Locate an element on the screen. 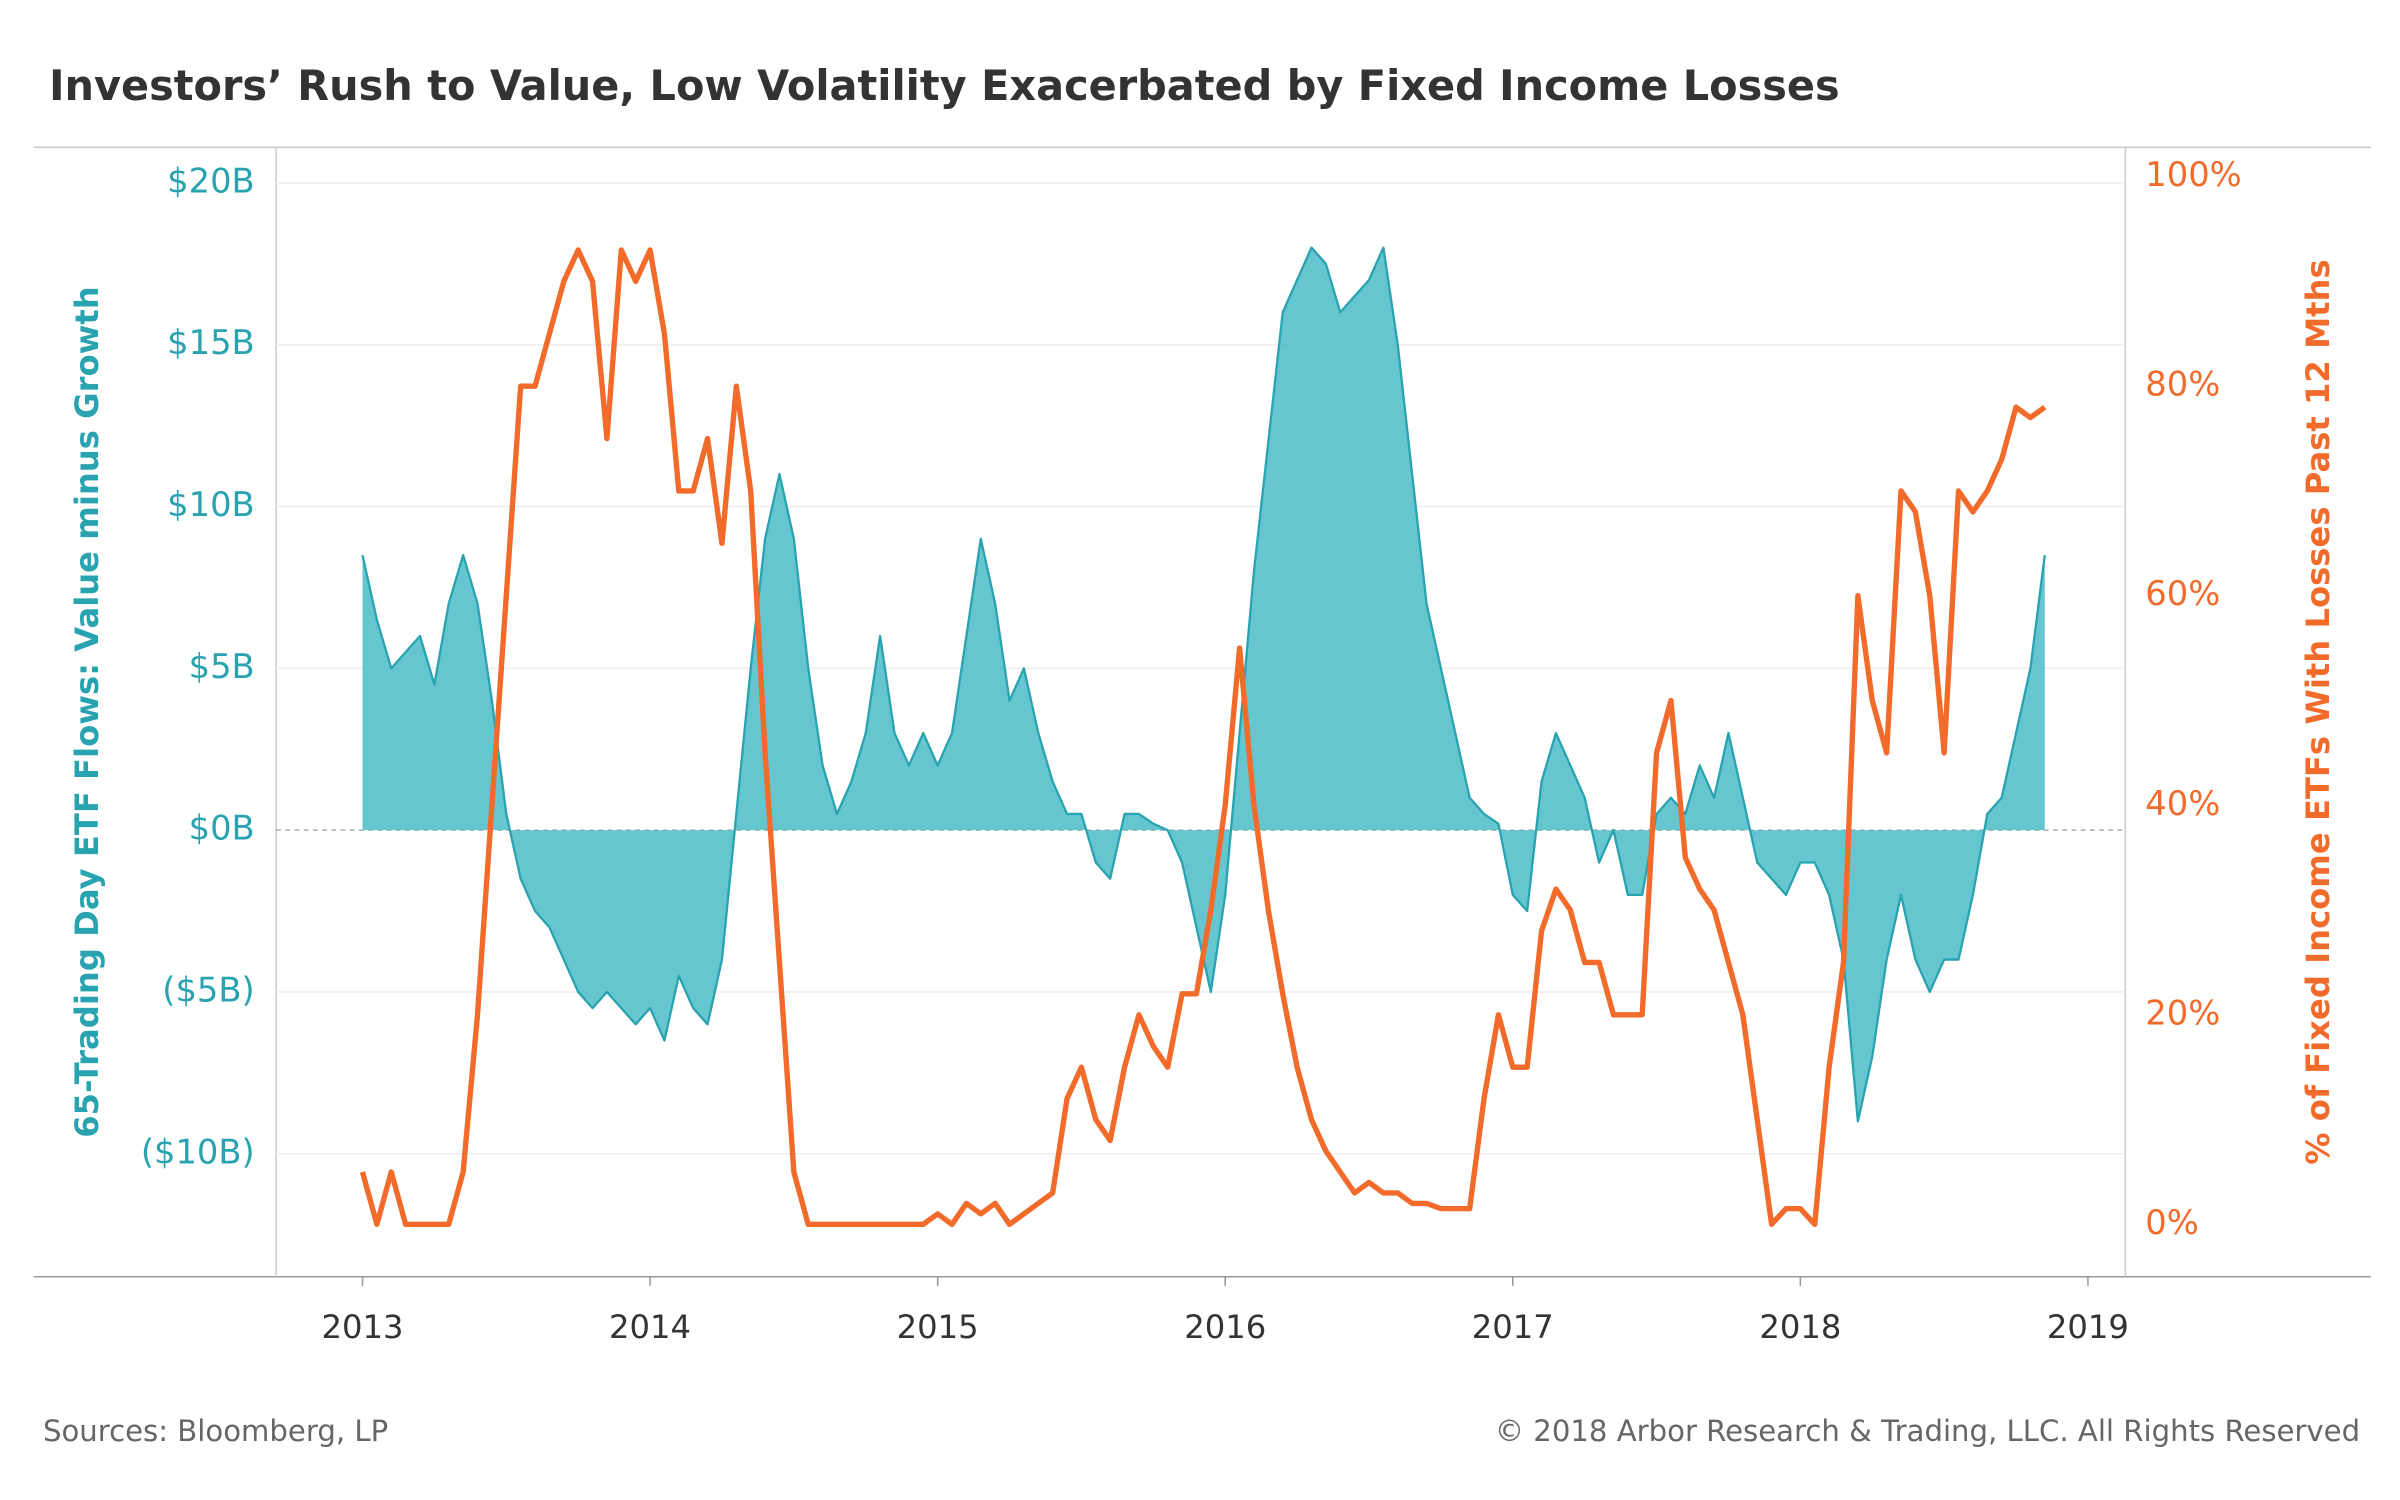 This screenshot has height=1500, width=2400. x-tick-label: 2019 is located at coordinates (2088, 1327).